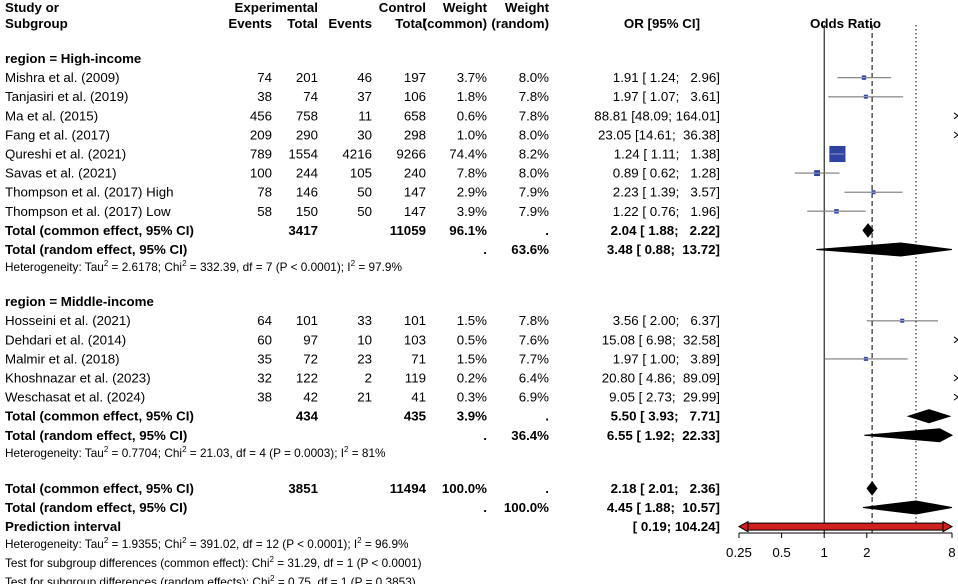  I want to click on header-common: (common), so click(455, 23).